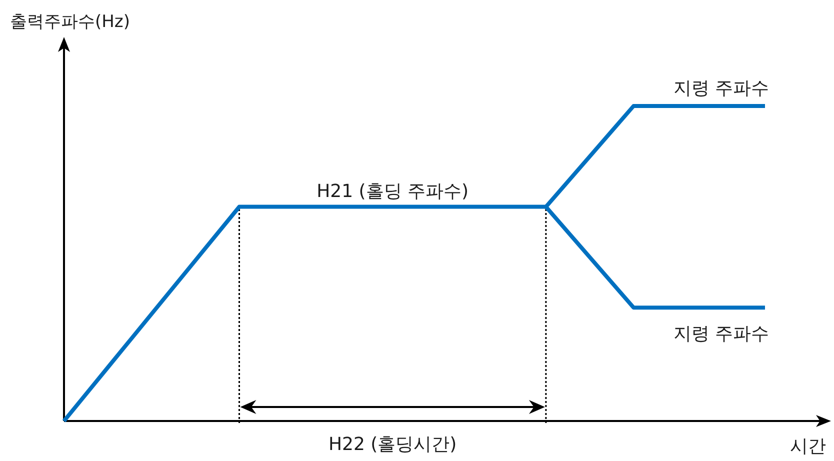  I want to click on text: H22 (홀딩시간), so click(392, 444).